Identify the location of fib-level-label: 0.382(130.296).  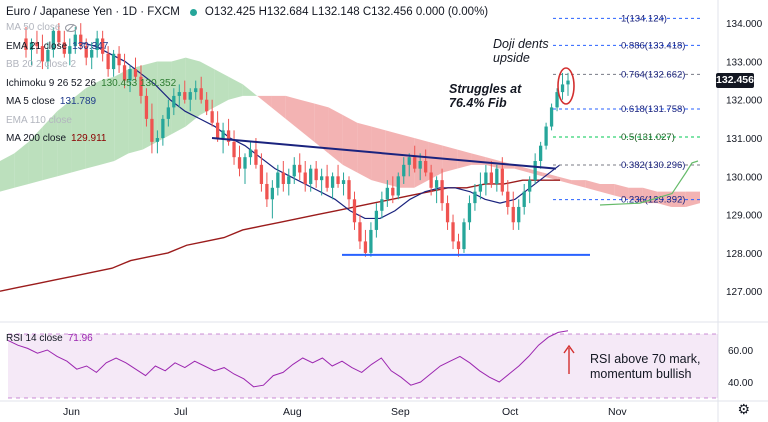
(653, 165).